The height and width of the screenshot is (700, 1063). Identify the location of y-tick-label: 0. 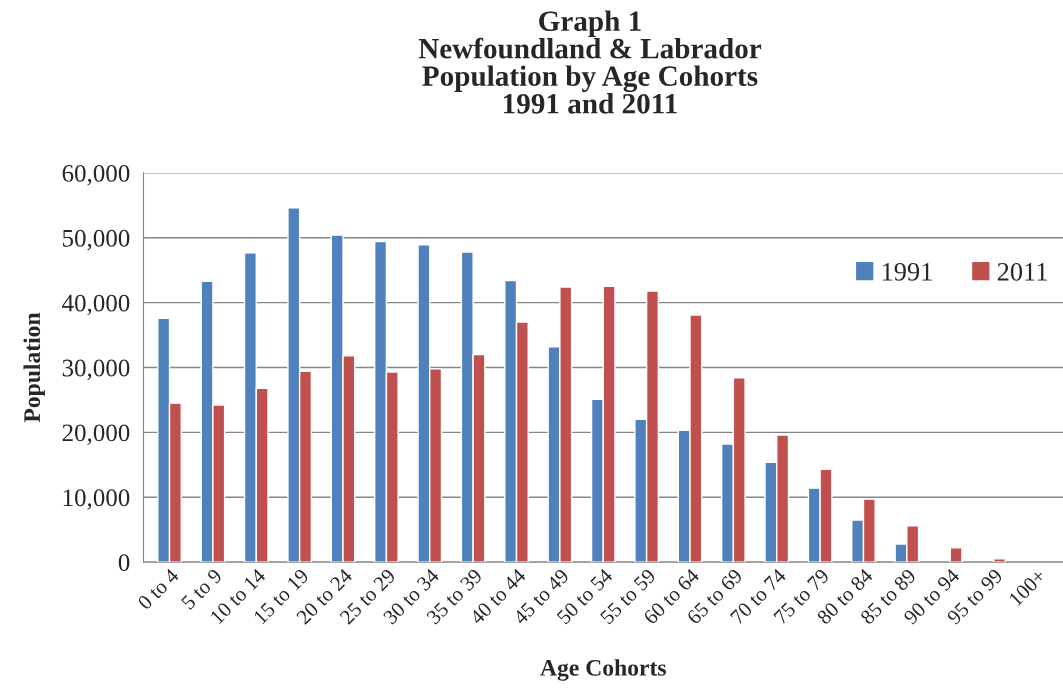
(124, 563).